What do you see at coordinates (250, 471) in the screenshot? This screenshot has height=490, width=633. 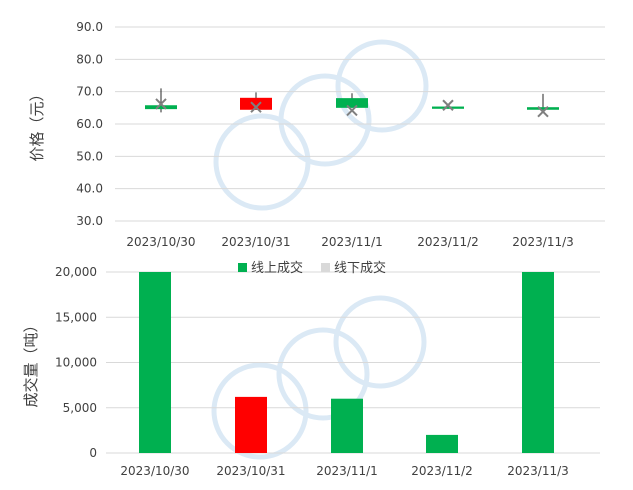 I see `volume-x-tick-label: 2023/10/31` at bounding box center [250, 471].